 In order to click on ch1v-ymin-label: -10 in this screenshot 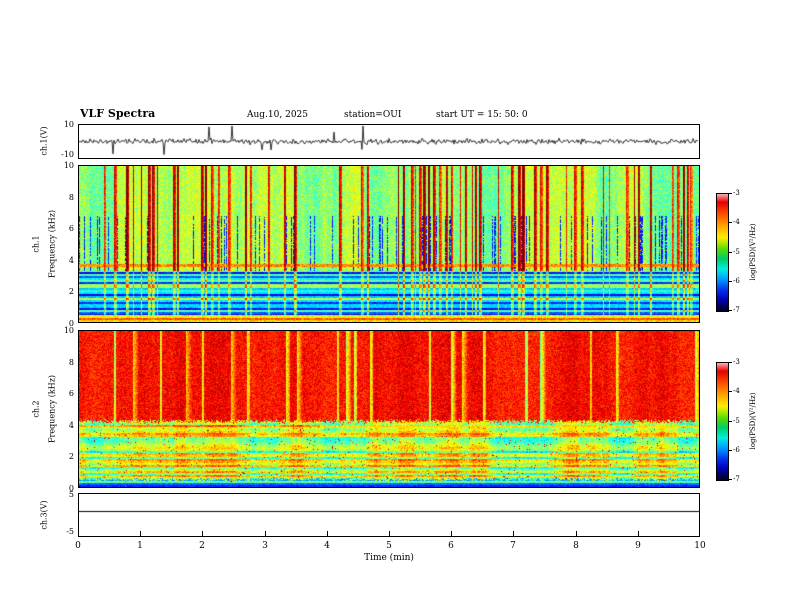, I will do `click(67, 154)`.